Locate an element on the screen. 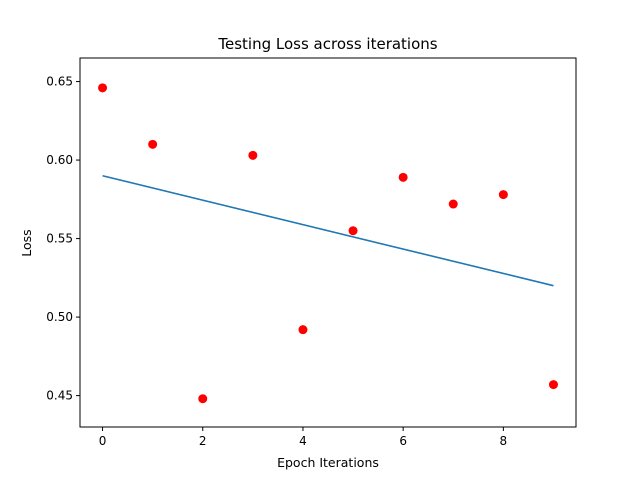 This screenshot has height=480, width=640. y-tick-label: 0.55 is located at coordinates (59, 239).